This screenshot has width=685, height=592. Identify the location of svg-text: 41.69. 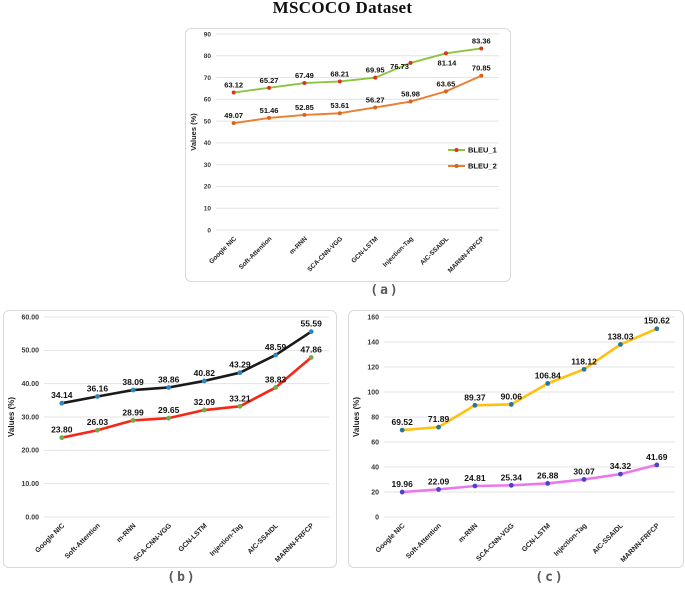
(657, 457).